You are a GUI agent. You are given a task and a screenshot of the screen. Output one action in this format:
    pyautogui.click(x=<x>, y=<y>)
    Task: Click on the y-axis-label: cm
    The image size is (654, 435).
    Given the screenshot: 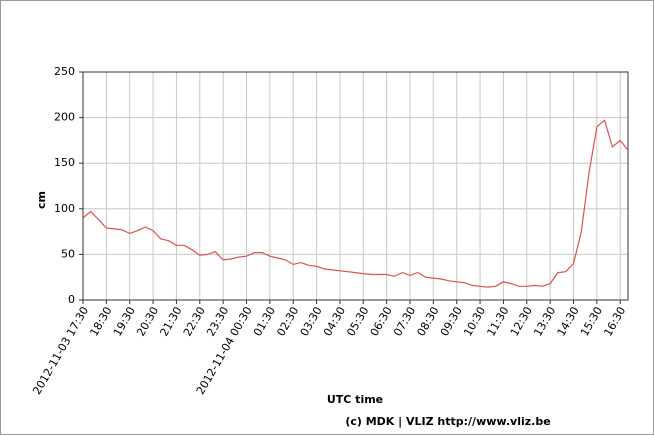 What is the action you would take?
    pyautogui.click(x=41, y=200)
    